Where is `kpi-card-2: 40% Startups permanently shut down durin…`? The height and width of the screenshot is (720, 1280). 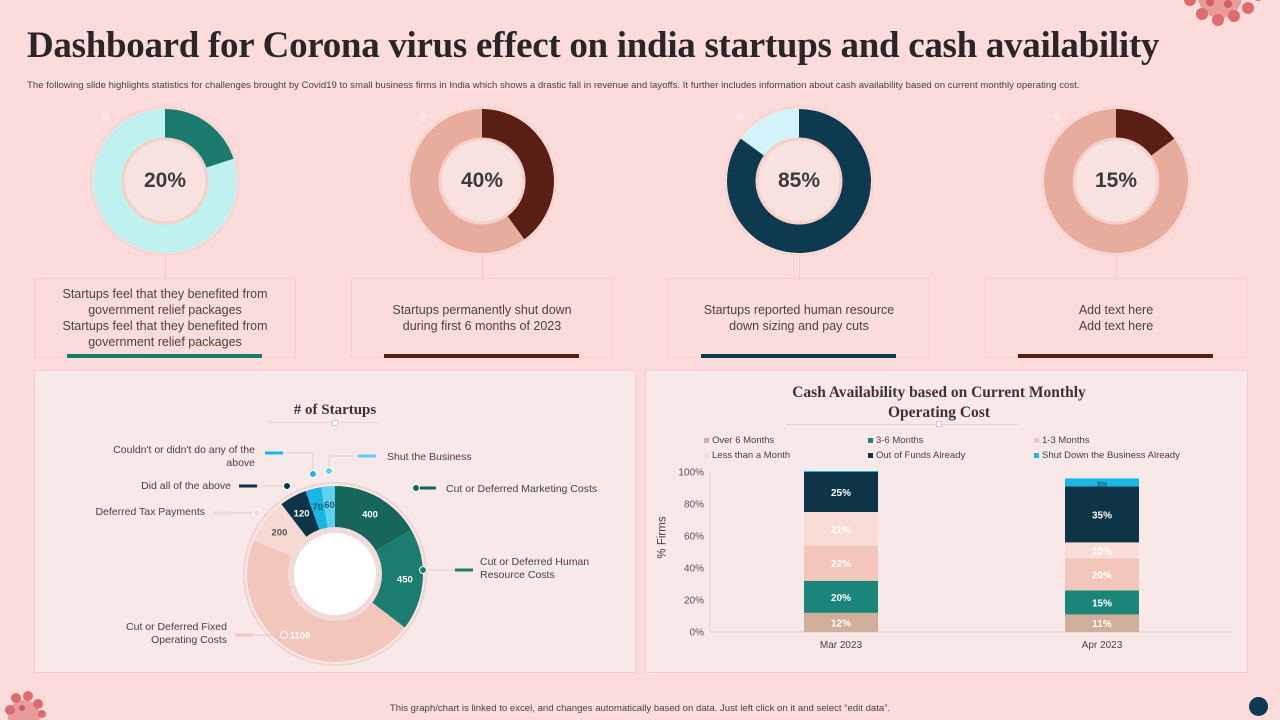
kpi-card-2: 40% Startups permanently shut down durin… is located at coordinates (482, 230).